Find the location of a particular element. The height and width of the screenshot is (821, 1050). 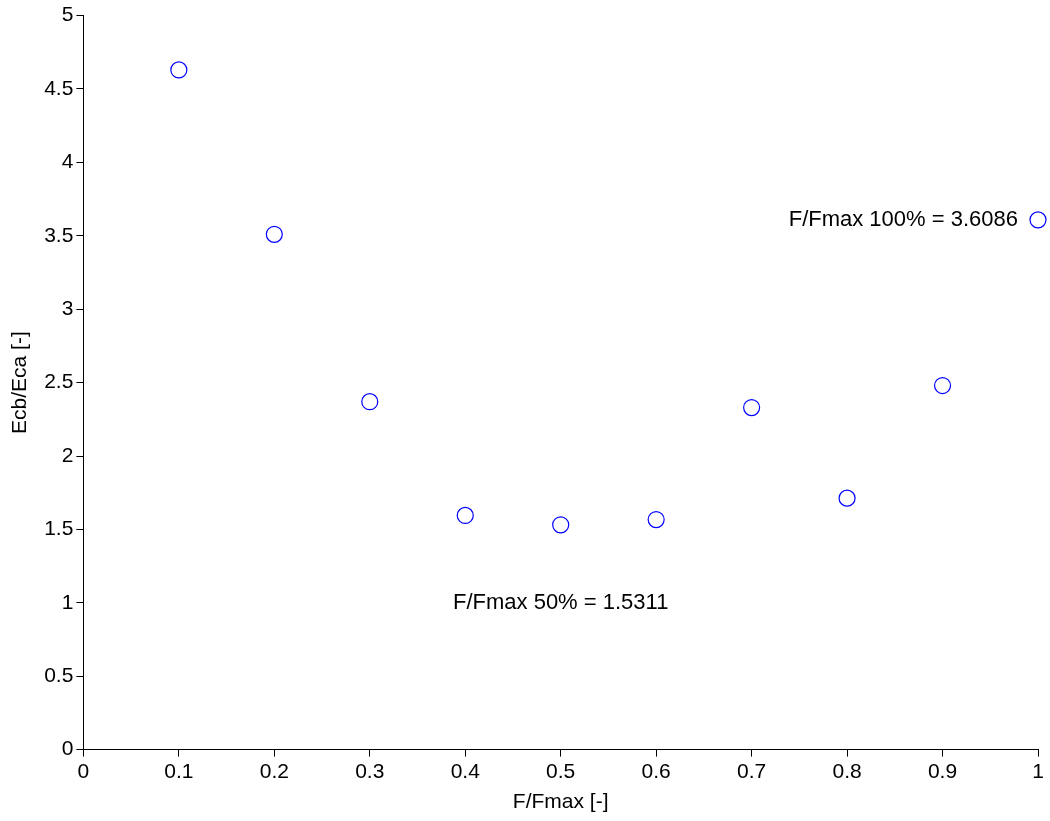

x-axis-title: F/Fmax [-] is located at coordinates (560, 801).